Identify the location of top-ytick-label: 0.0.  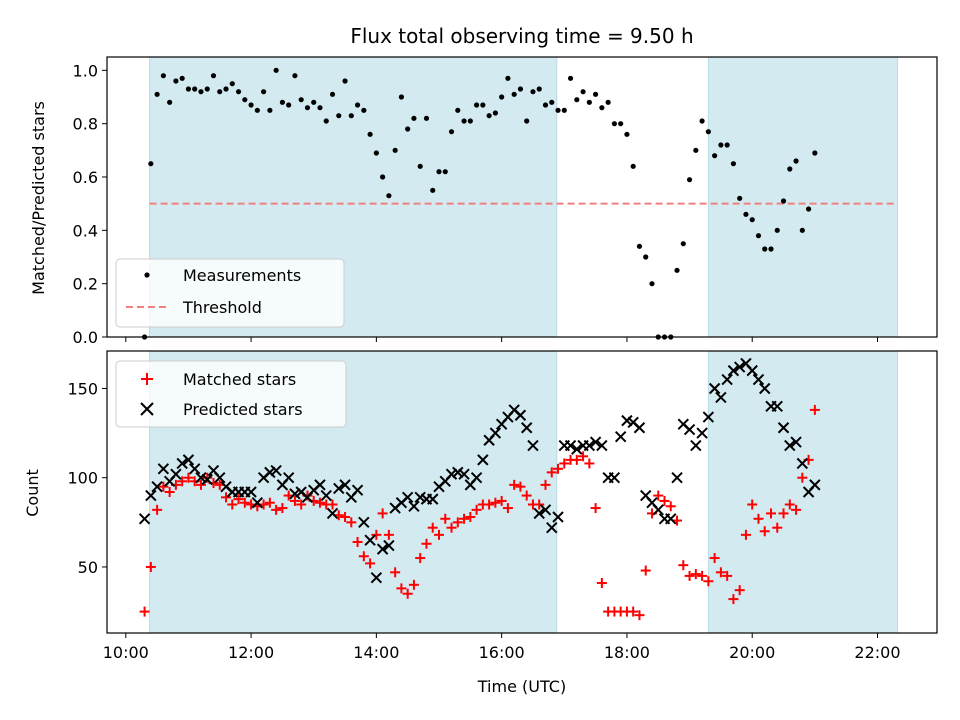
(85, 337).